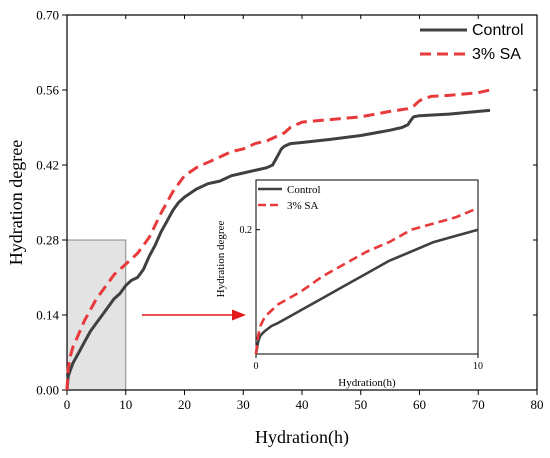 The width and height of the screenshot is (550, 458). I want to click on inset-x-tick-label: 0, so click(256, 366).